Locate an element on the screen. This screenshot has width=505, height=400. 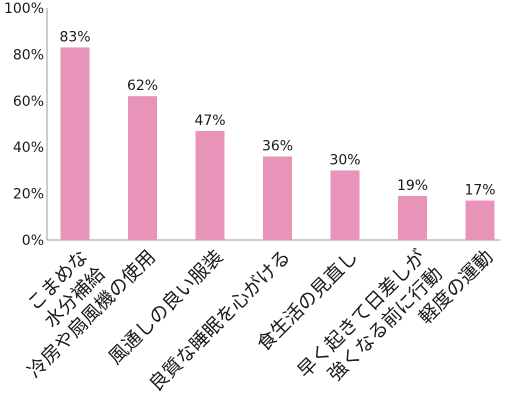
data-label: 83% is located at coordinates (74, 37).